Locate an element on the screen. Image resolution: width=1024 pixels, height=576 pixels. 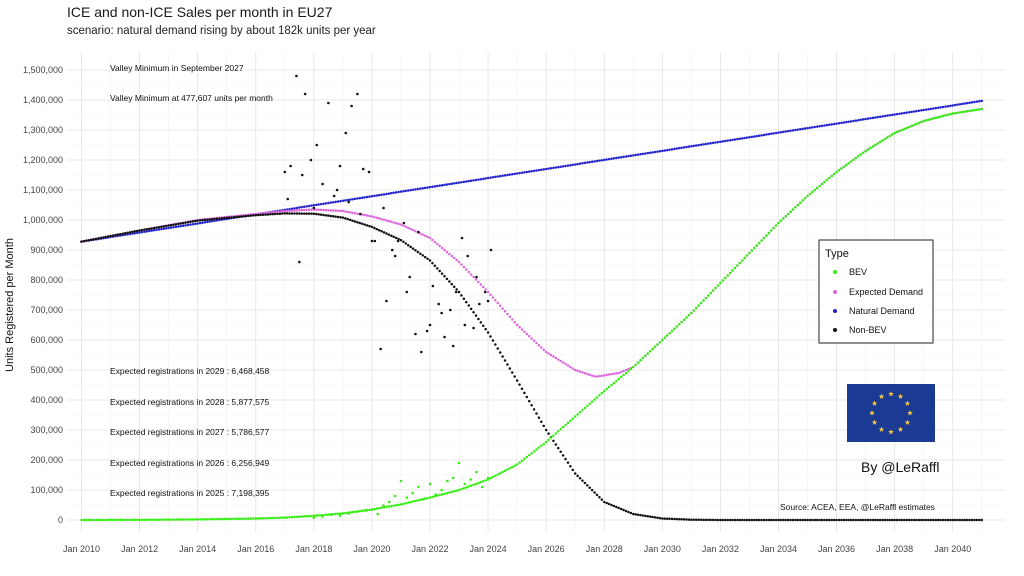
point-bev-observed is located at coordinates (357, 511).